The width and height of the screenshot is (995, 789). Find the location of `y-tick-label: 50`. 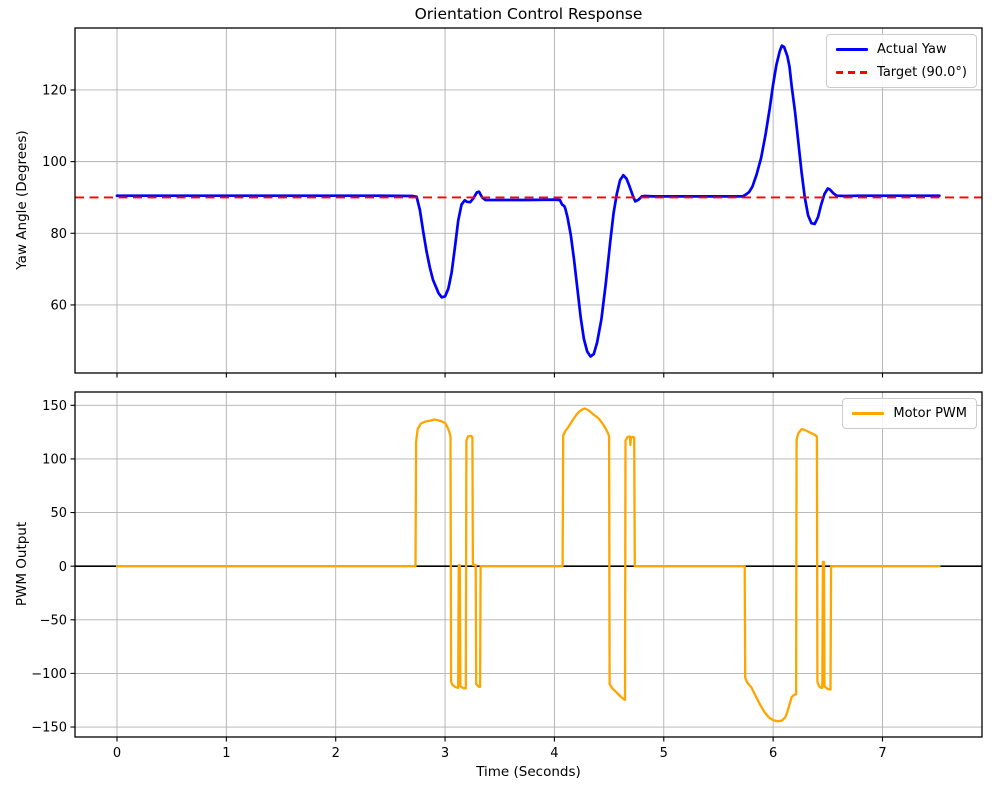

y-tick-label: 50 is located at coordinates (58, 513).